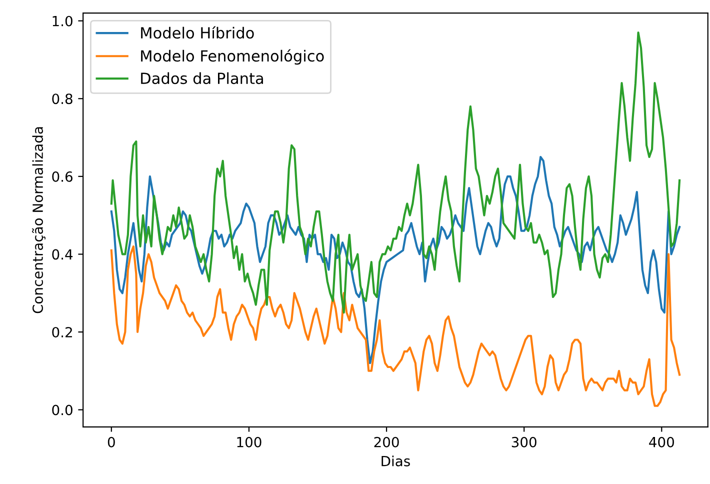 The height and width of the screenshot is (484, 710). I want to click on x-tick-label: 400, so click(661, 442).